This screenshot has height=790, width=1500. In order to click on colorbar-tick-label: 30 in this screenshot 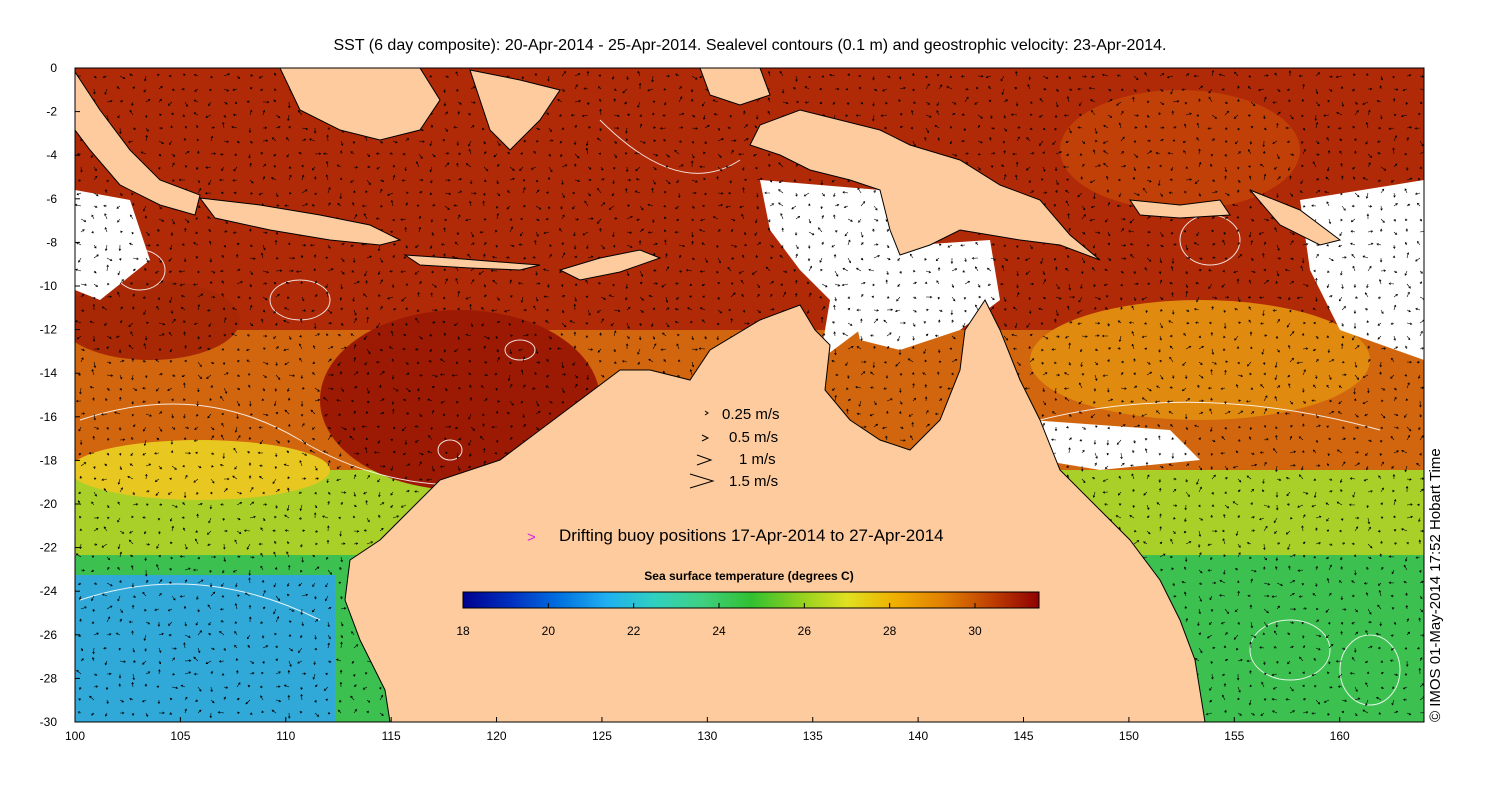, I will do `click(975, 631)`.